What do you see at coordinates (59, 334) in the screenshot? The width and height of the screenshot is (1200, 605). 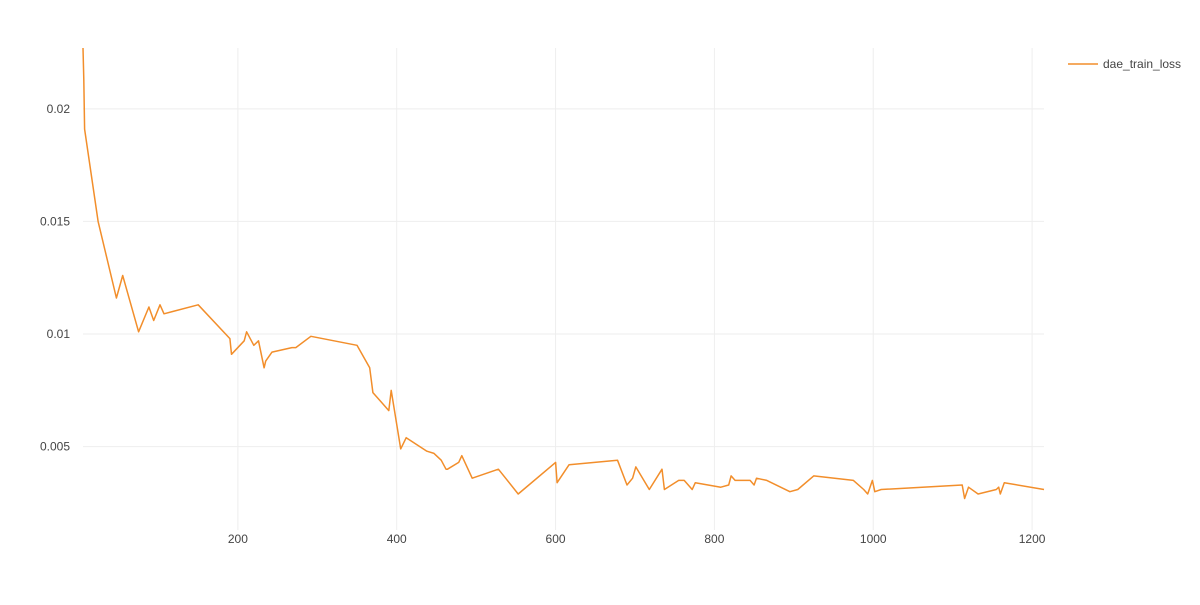 I see `y-tick-label-0_01: 0.01` at bounding box center [59, 334].